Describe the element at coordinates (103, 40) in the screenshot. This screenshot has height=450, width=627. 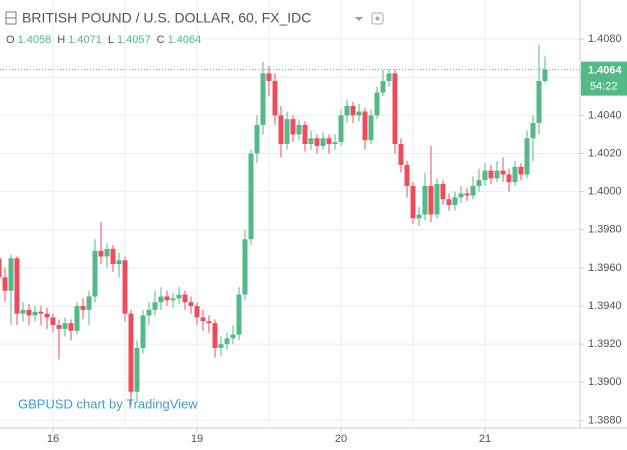
I see `ohlc-legend: O 1.4058 H 1.4071 L 1.4057 C 1.4064` at that location.